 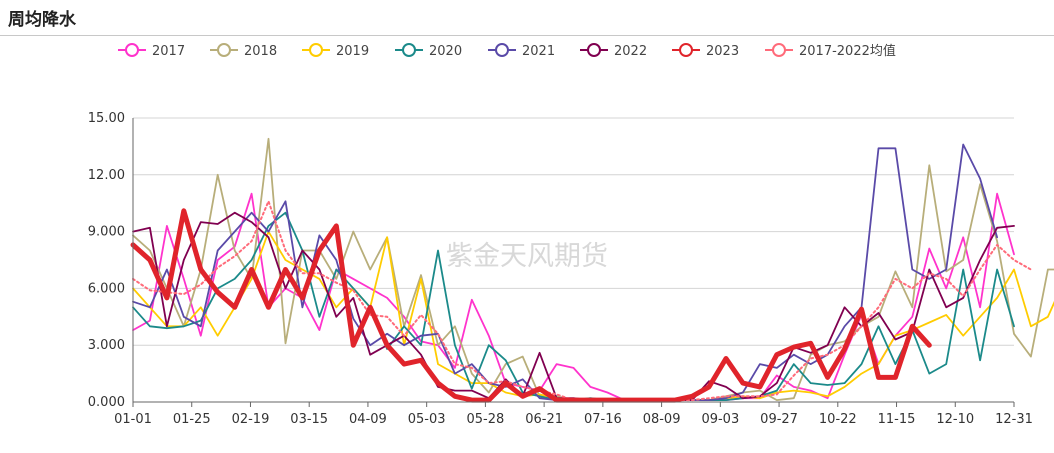 I want to click on x-tick-label: 09-27, so click(x=779, y=419).